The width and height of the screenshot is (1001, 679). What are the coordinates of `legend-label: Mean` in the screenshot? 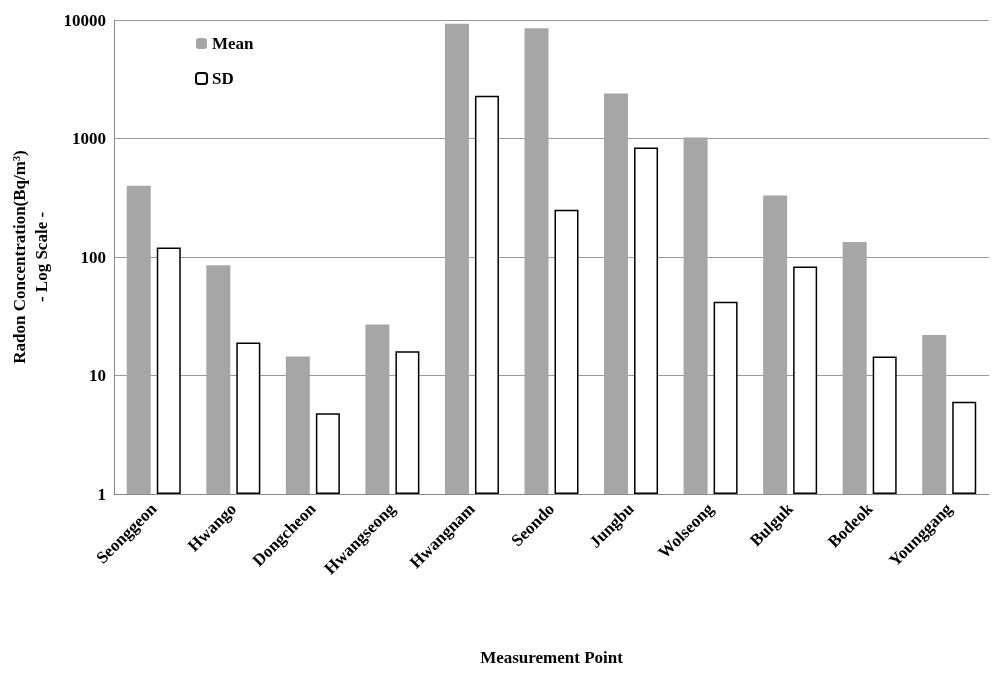 It's located at (233, 43).